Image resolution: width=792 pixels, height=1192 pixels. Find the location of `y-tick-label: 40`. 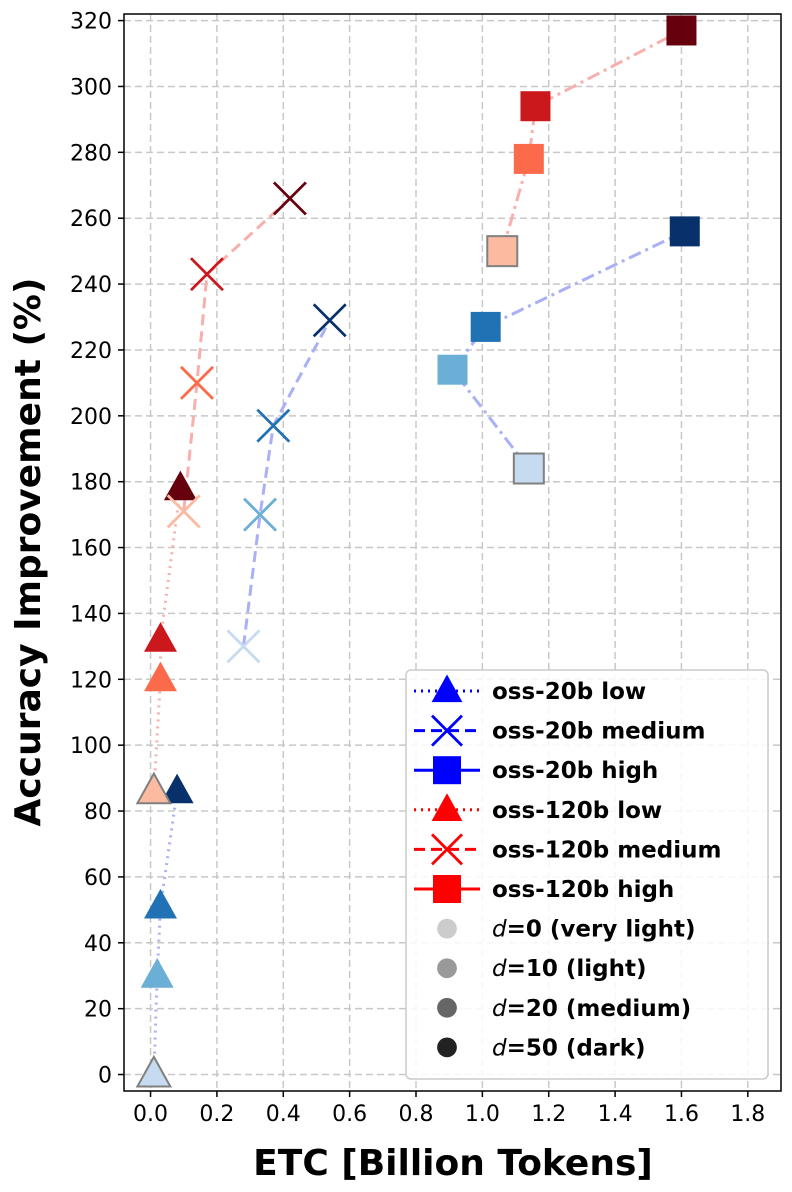

y-tick-label: 40 is located at coordinates (98, 944).